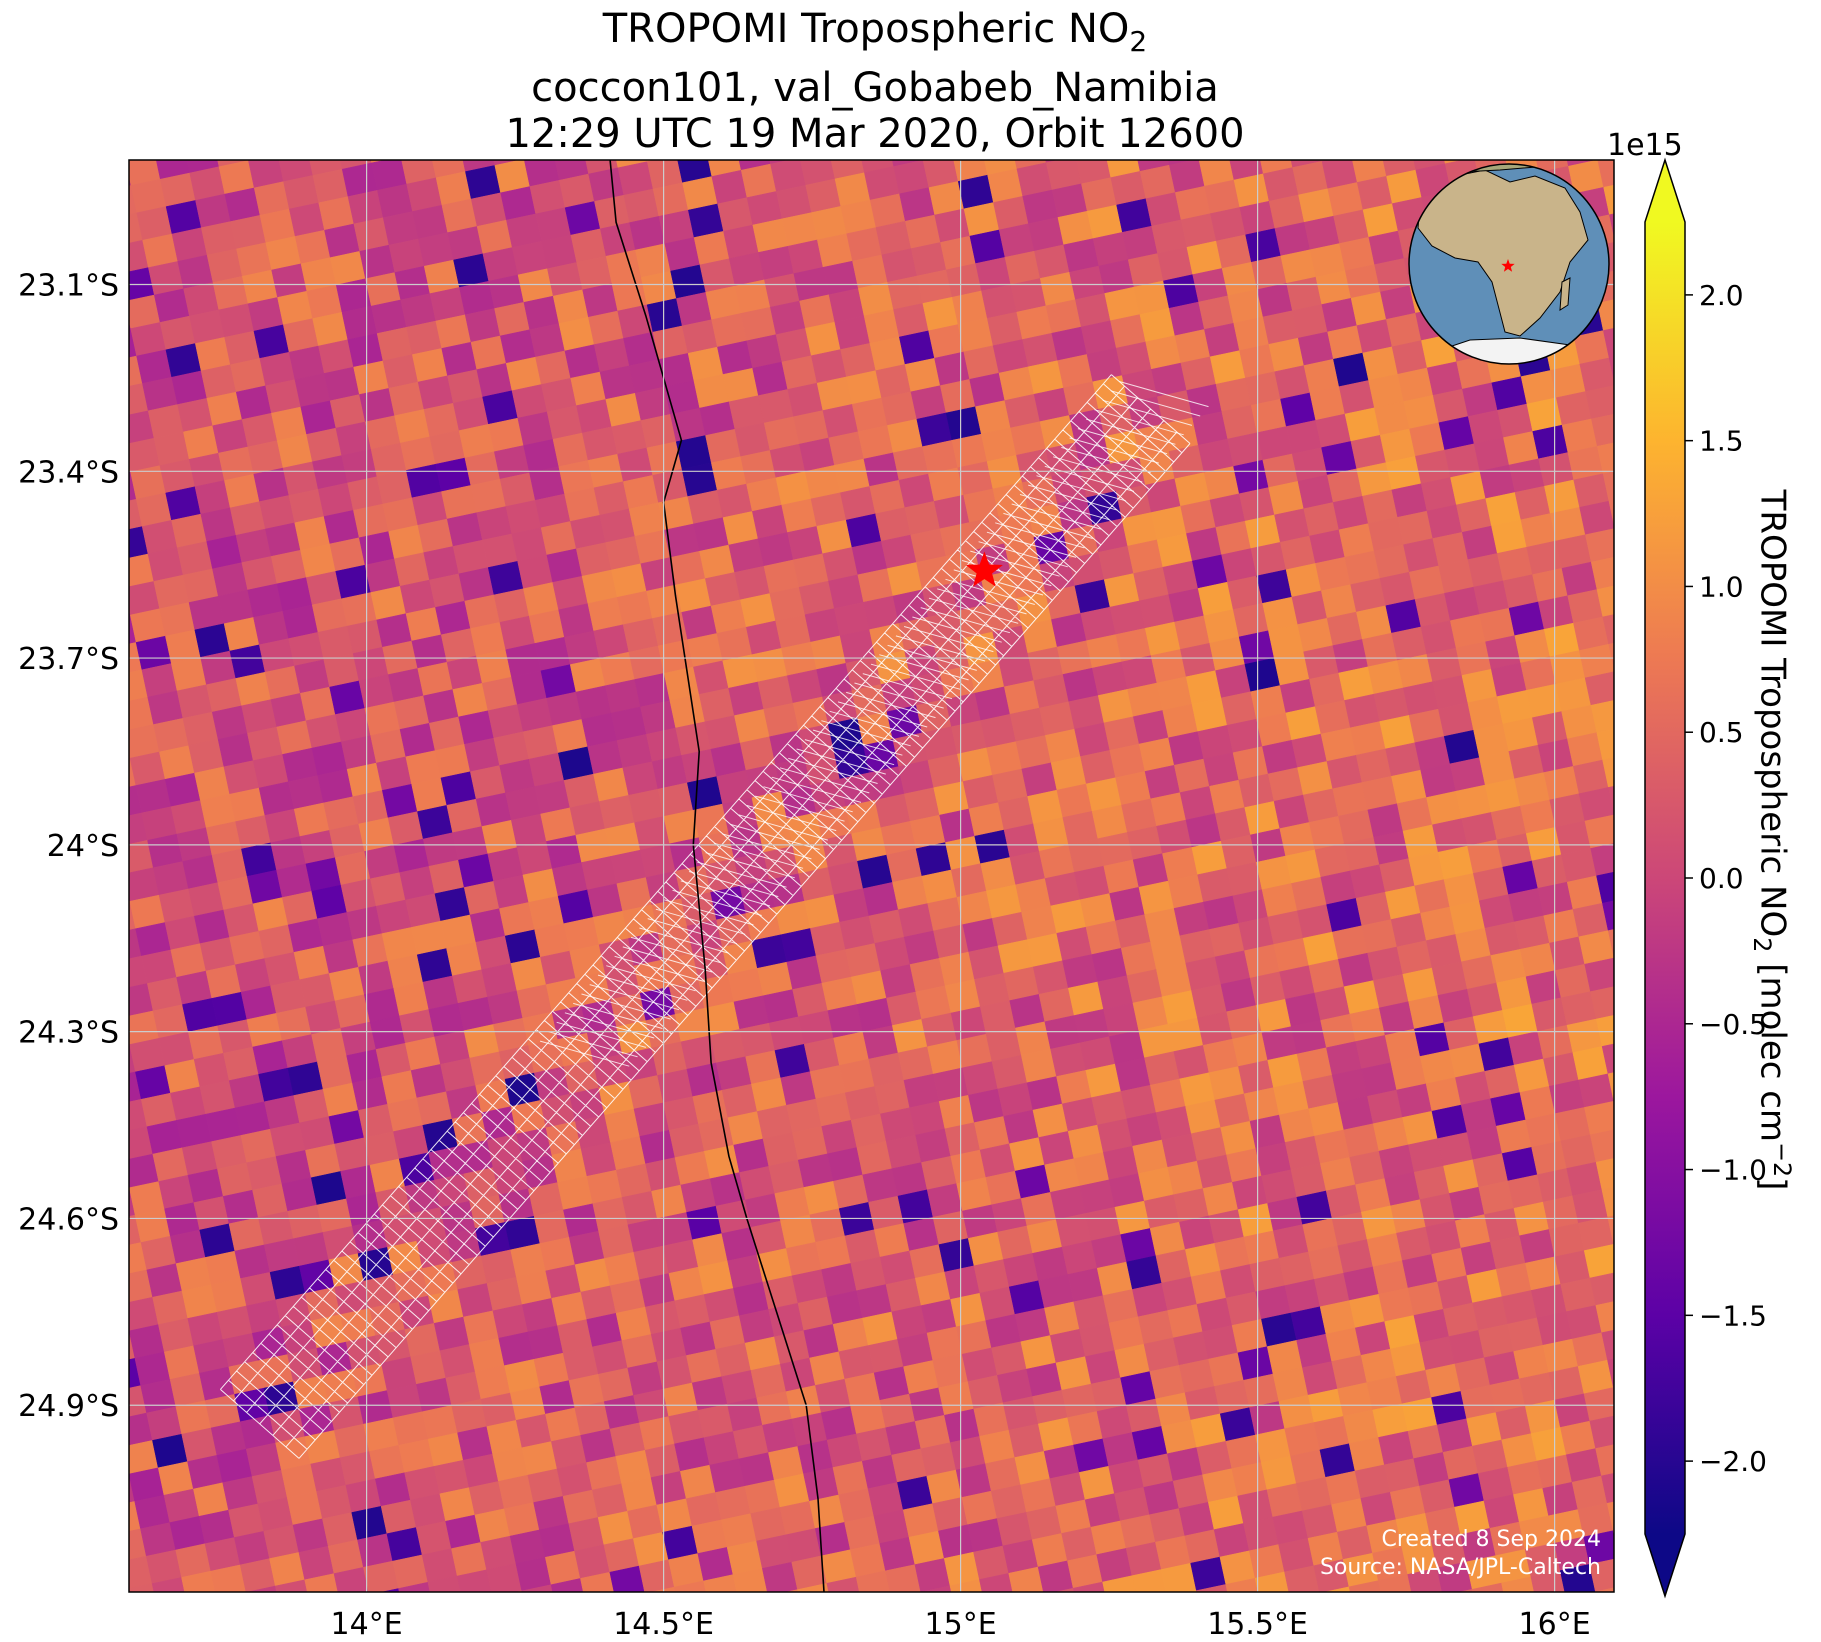 Image resolution: width=1821 pixels, height=1642 pixels. Describe the element at coordinates (1665, 878) in the screenshot. I see `colorbar-outline` at that location.